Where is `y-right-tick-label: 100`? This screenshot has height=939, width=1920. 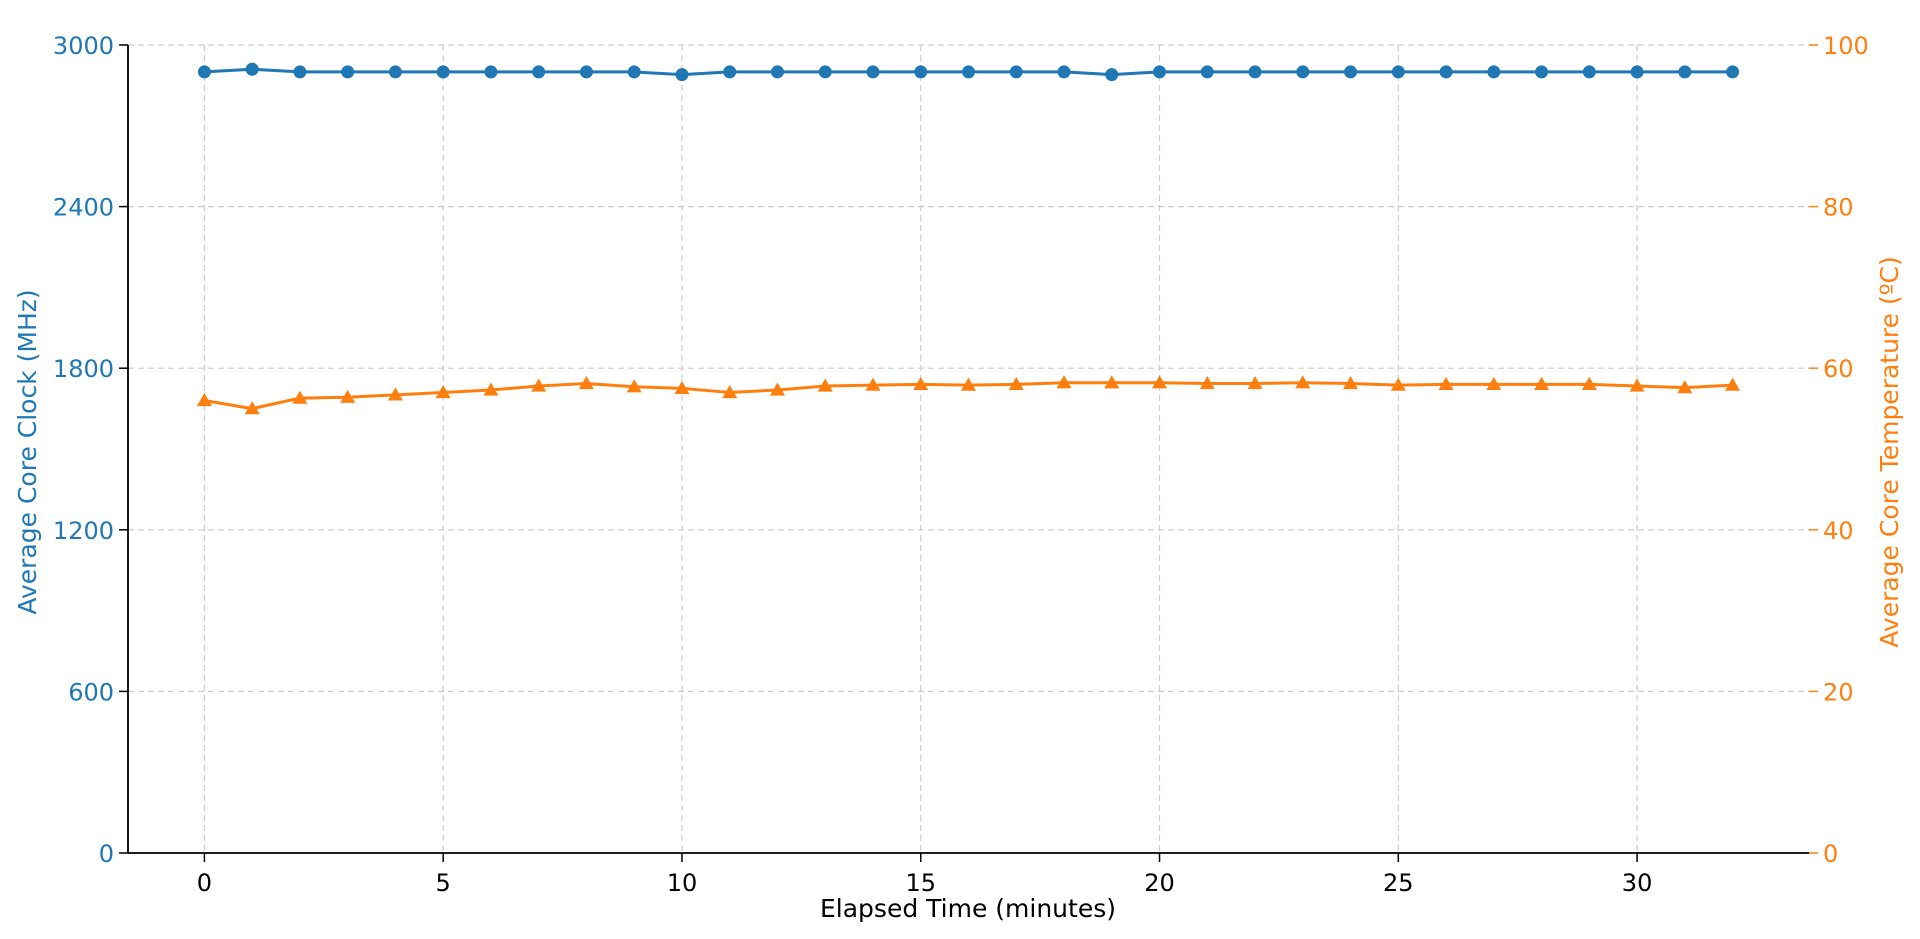
y-right-tick-label: 100 is located at coordinates (1846, 46).